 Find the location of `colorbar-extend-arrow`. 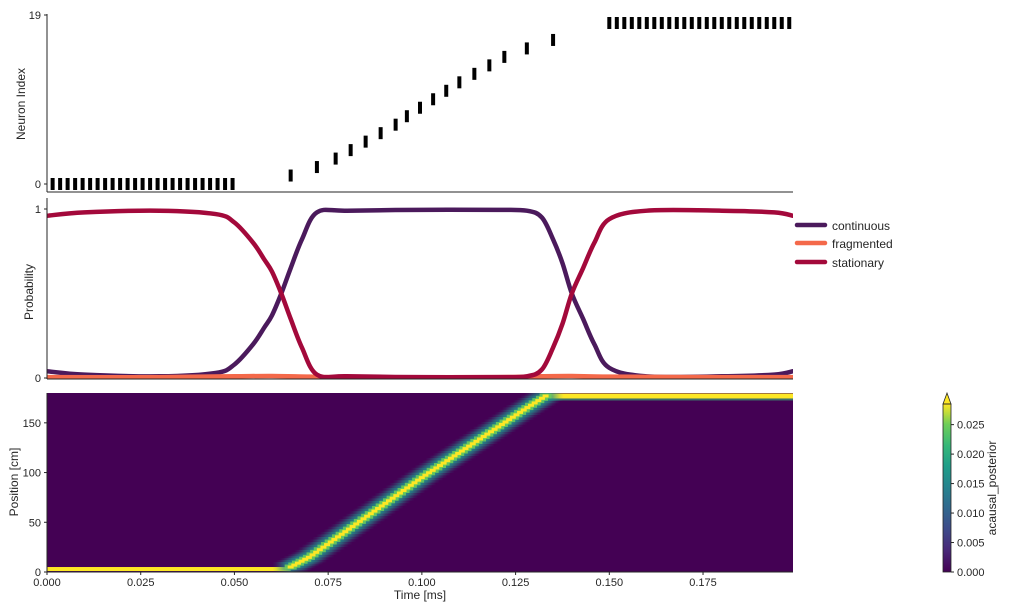

colorbar-extend-arrow is located at coordinates (947, 398).